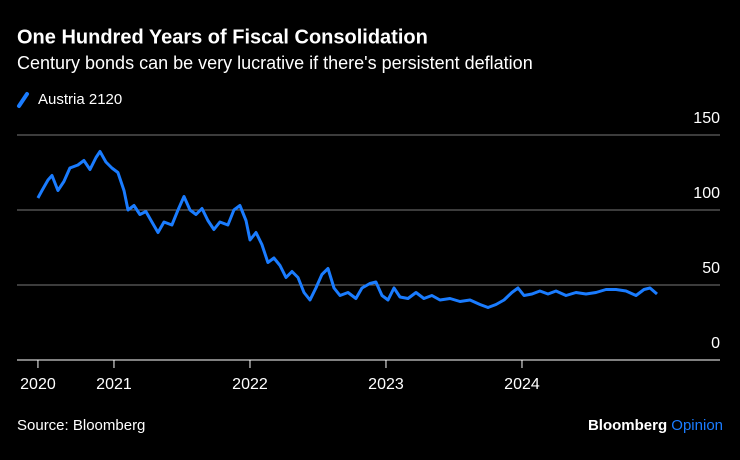 The width and height of the screenshot is (740, 460). What do you see at coordinates (706, 118) in the screenshot?
I see `y-tick-label: 150` at bounding box center [706, 118].